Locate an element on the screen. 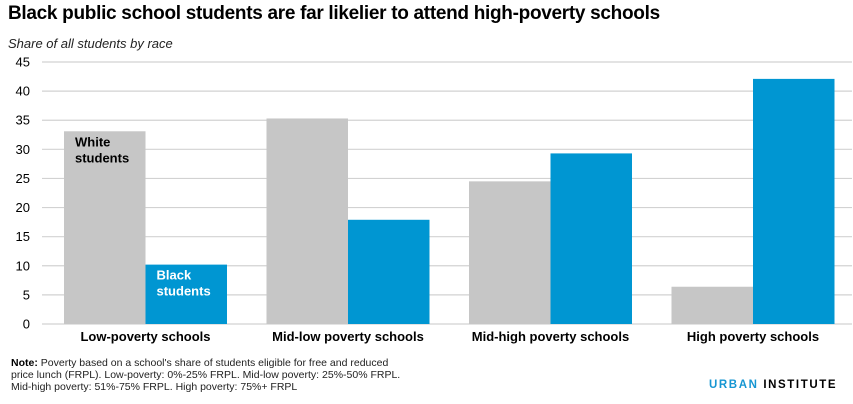 Image resolution: width=853 pixels, height=404 pixels. series-label: White is located at coordinates (92, 141).